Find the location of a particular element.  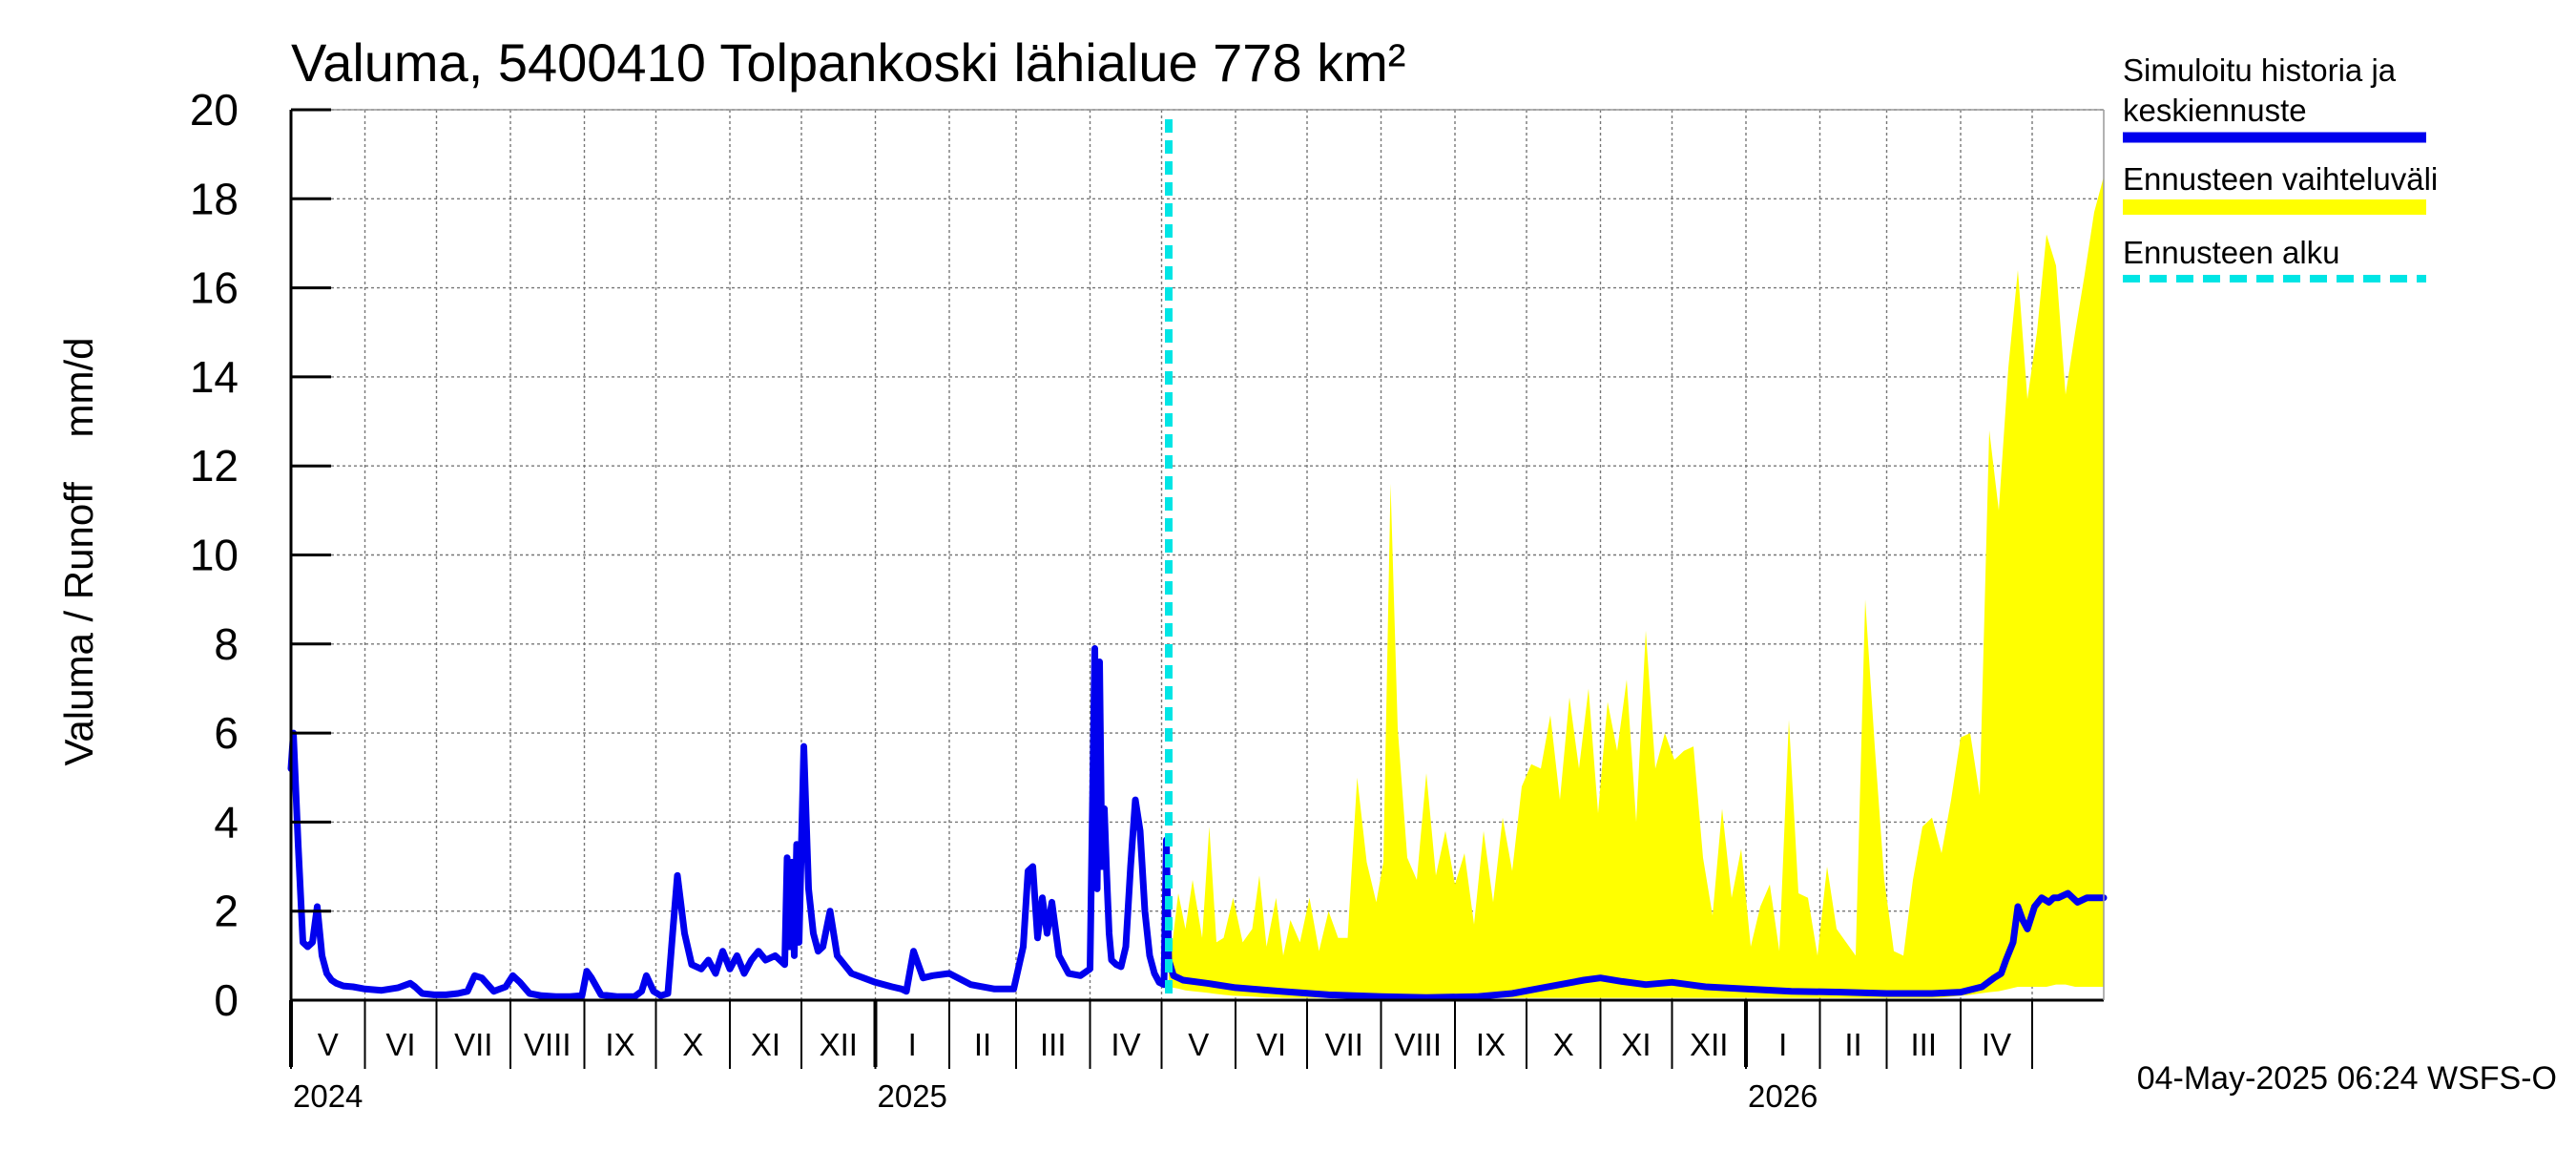

y-axis-label: Valuma / Runoff mm/d is located at coordinates (78, 552).